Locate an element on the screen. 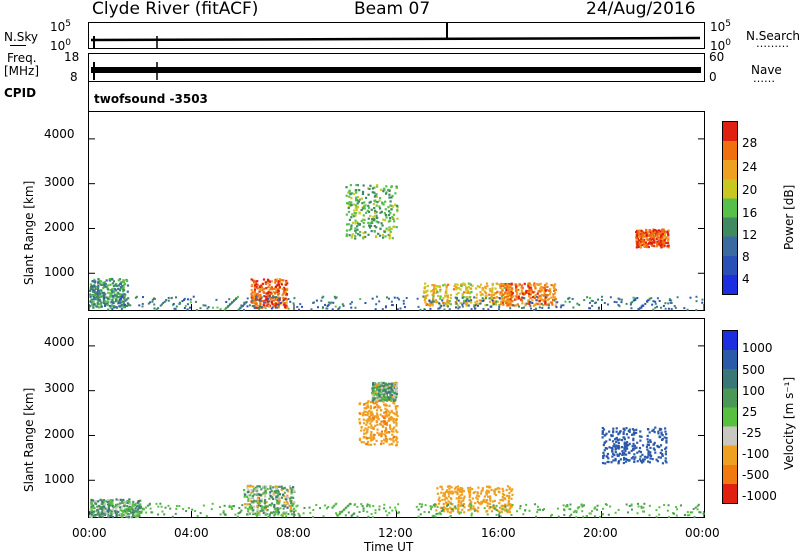 This screenshot has height=554, width=800. freq-tick-bottom: 8 is located at coordinates (74, 77).